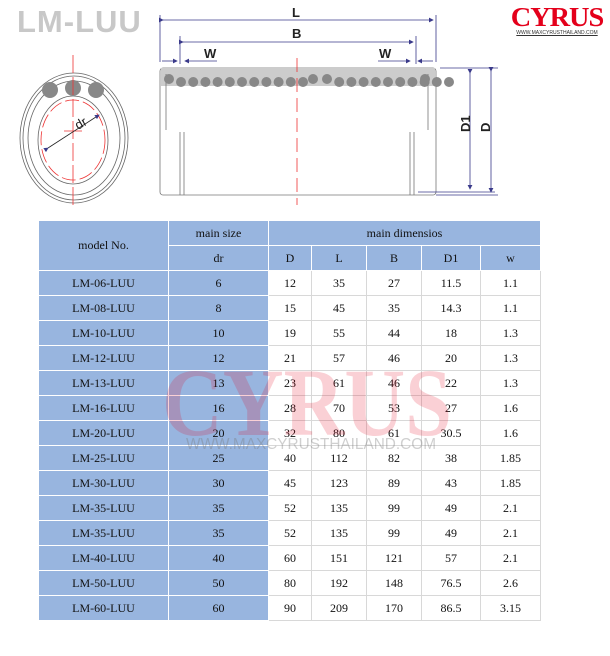  I want to click on value-cell: 57, so click(339, 358).